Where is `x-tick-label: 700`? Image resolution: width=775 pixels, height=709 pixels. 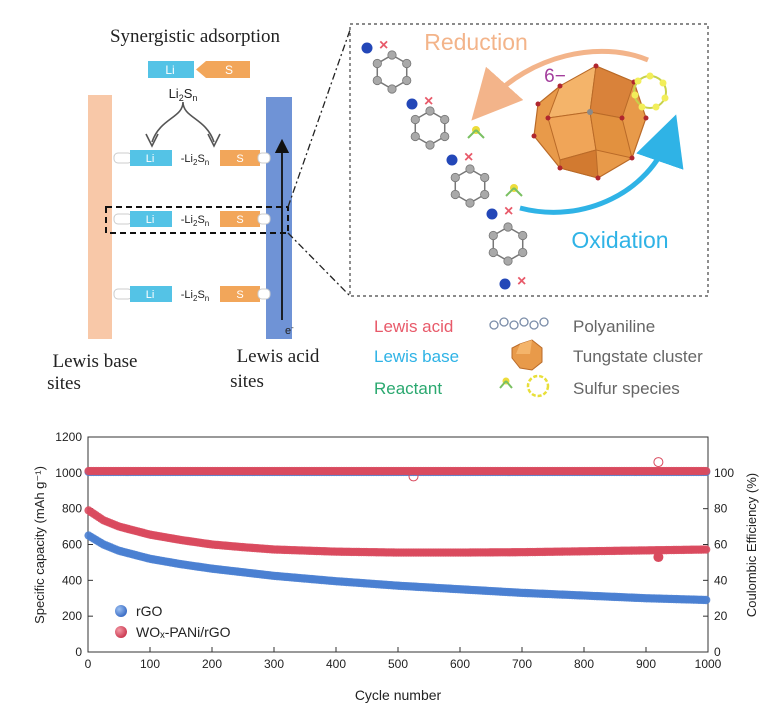
x-tick-label: 700 is located at coordinates (522, 664).